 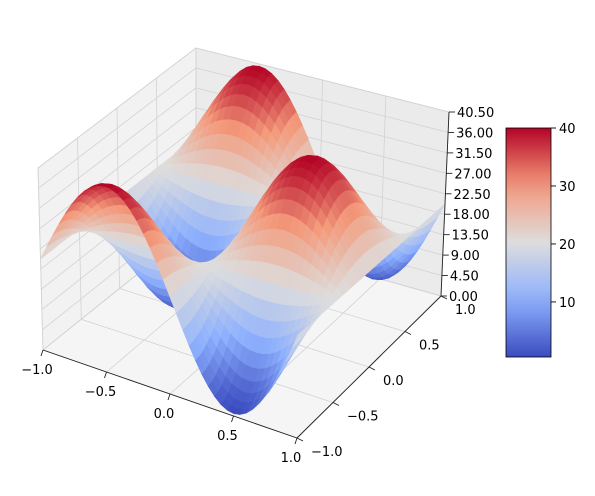 What do you see at coordinates (445, 204) in the screenshot?
I see `z-axis-line` at bounding box center [445, 204].